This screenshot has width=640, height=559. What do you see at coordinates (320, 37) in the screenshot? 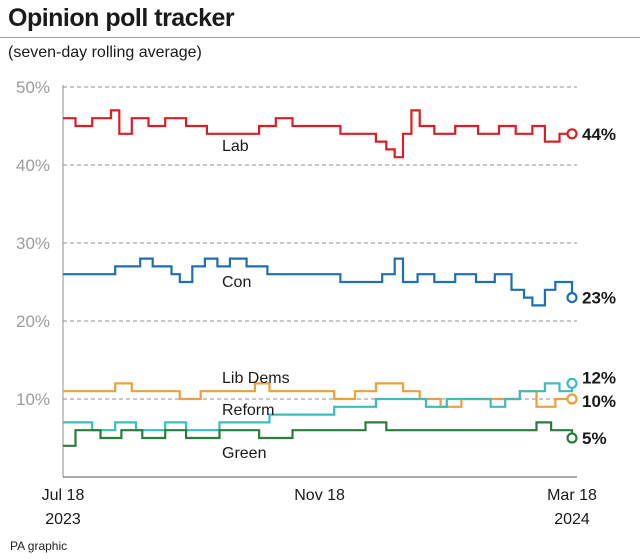
I see `title-rule` at bounding box center [320, 37].